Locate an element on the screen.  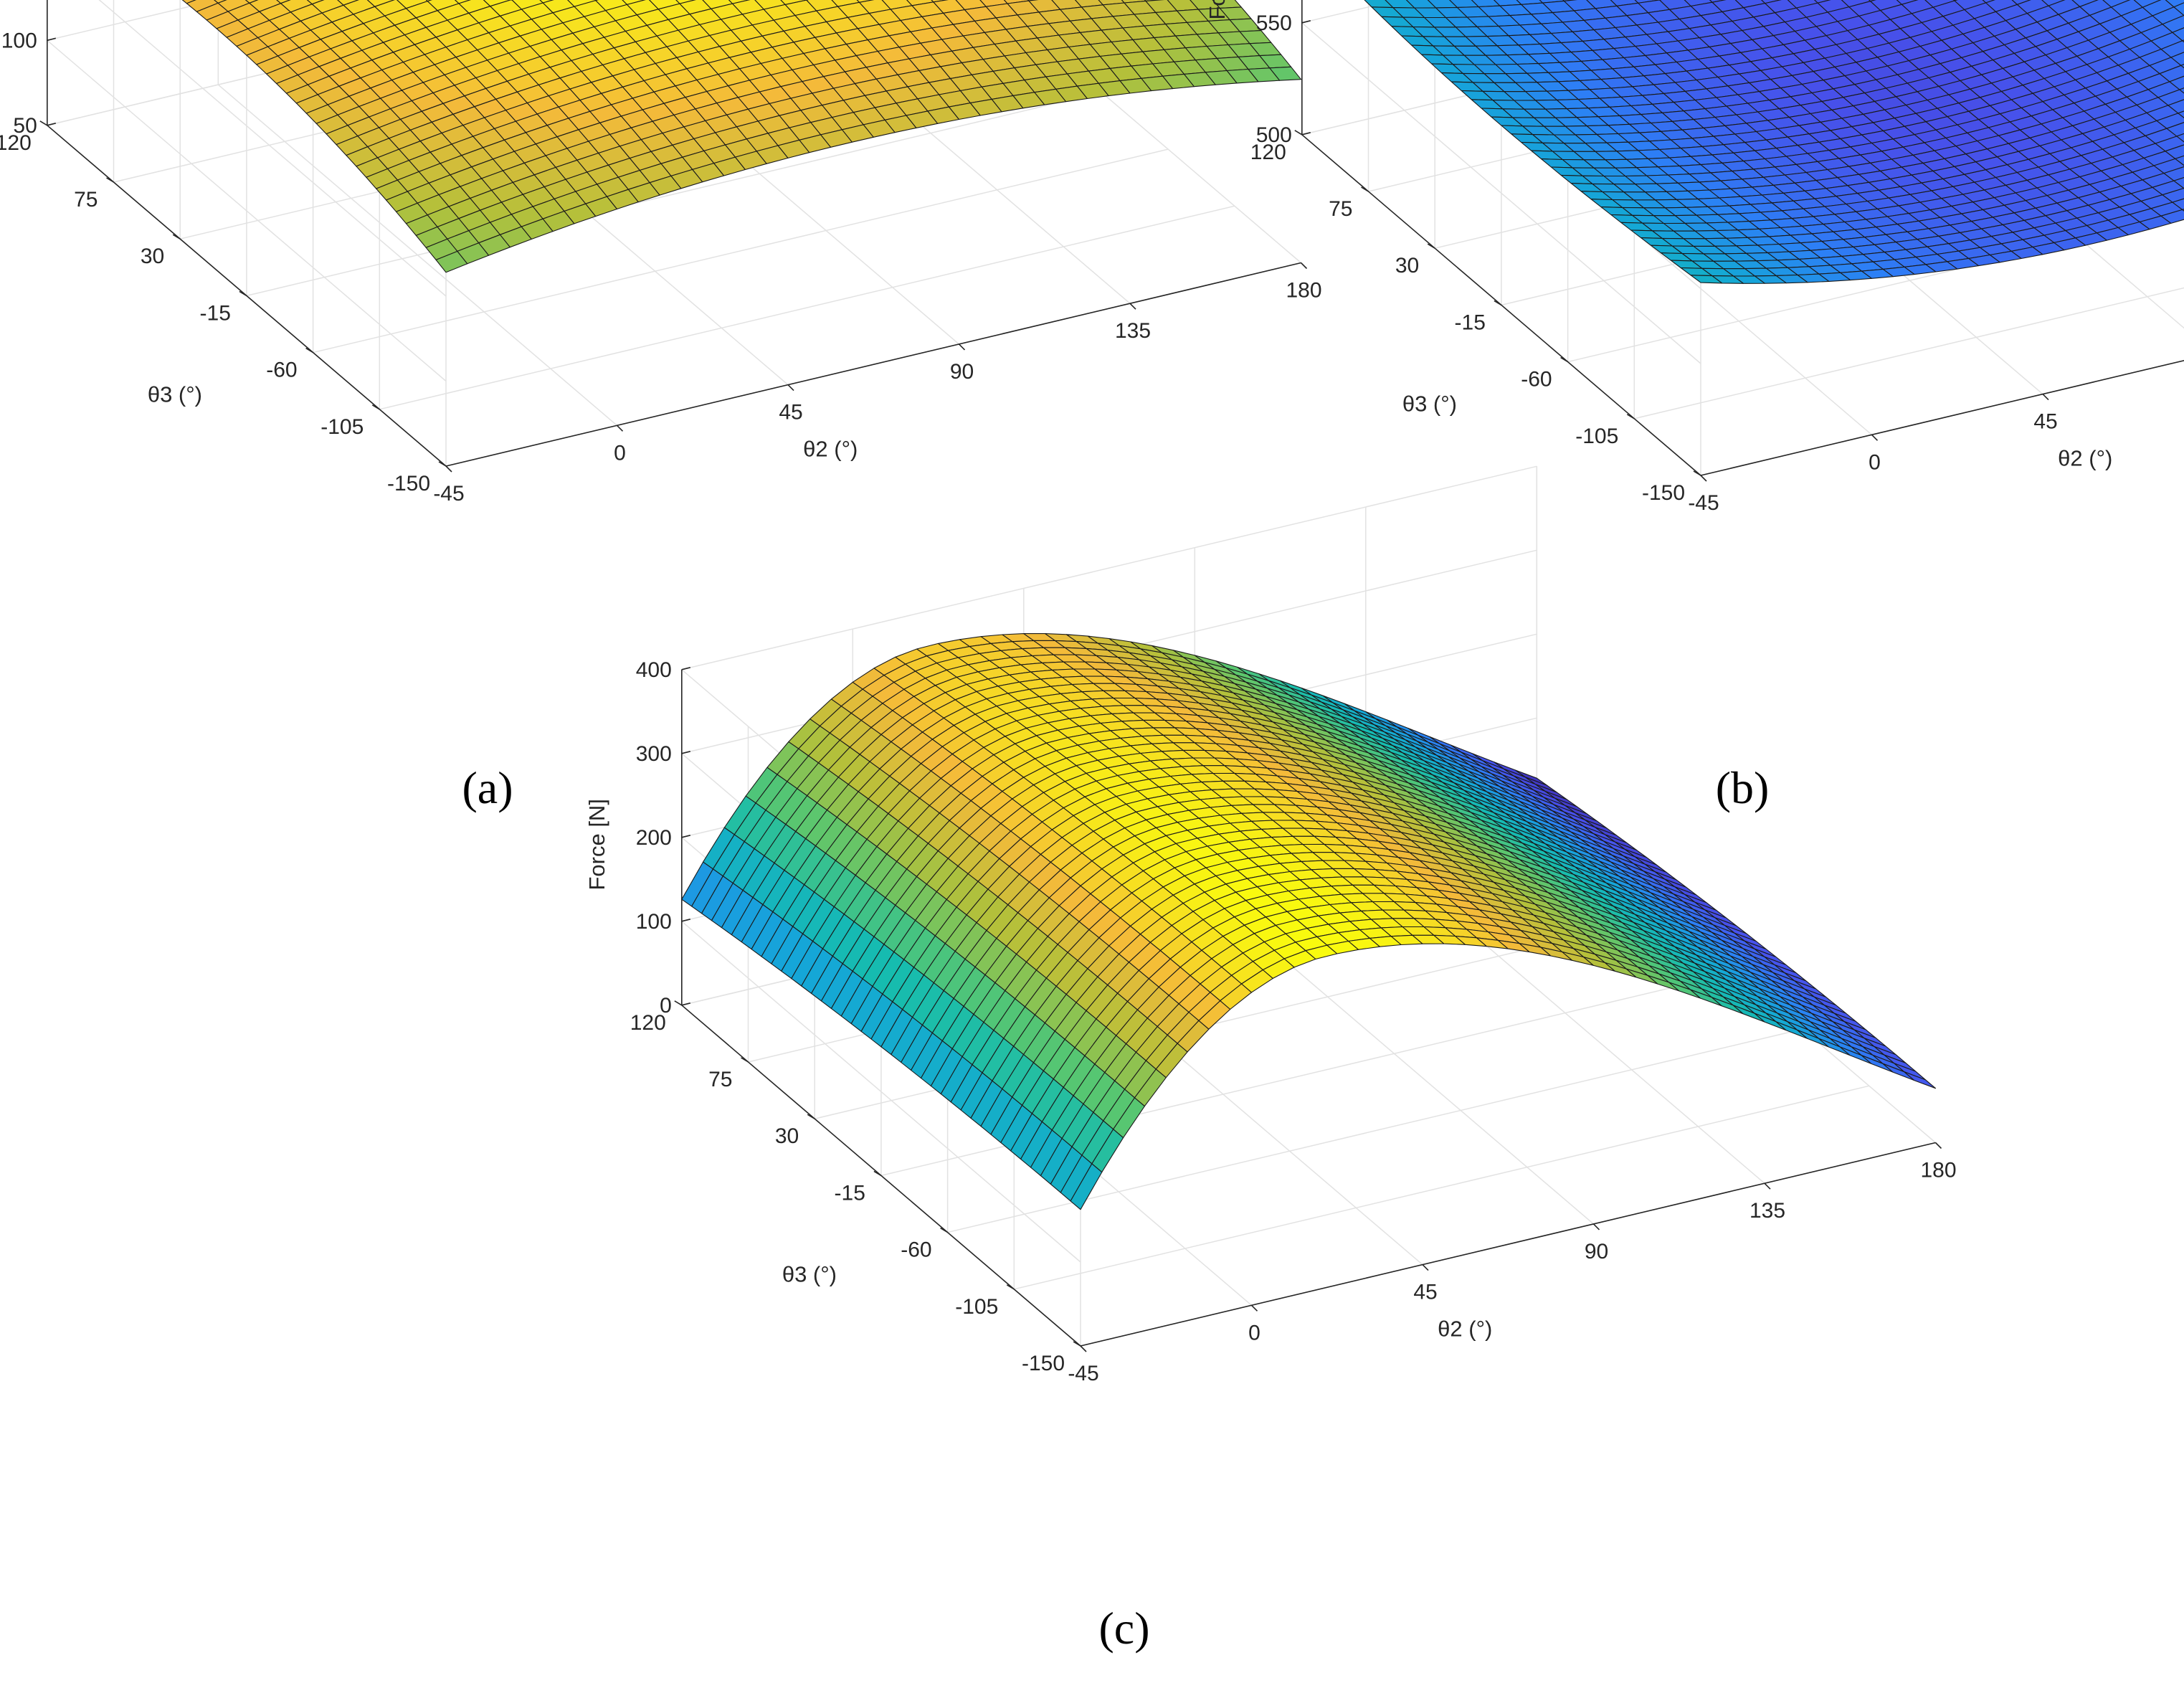
y-tick-label: 30 is located at coordinates (787, 1136).